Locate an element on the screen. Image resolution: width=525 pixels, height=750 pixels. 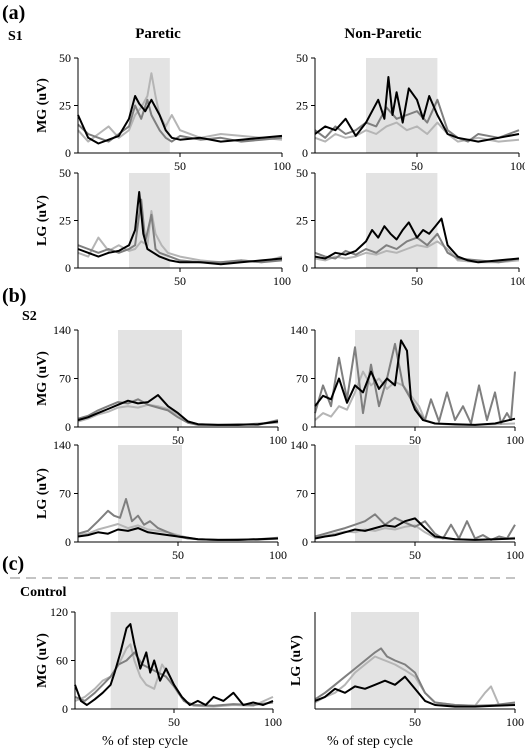
y-tick-label: 120 is located at coordinates (59, 612).